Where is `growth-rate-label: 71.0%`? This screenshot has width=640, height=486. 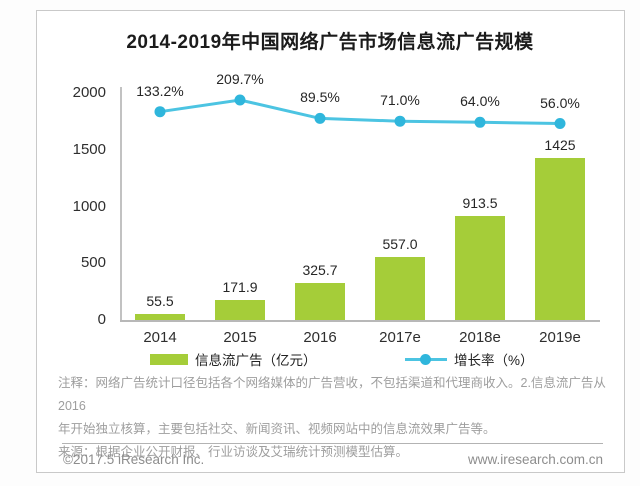
growth-rate-label: 71.0% is located at coordinates (400, 100).